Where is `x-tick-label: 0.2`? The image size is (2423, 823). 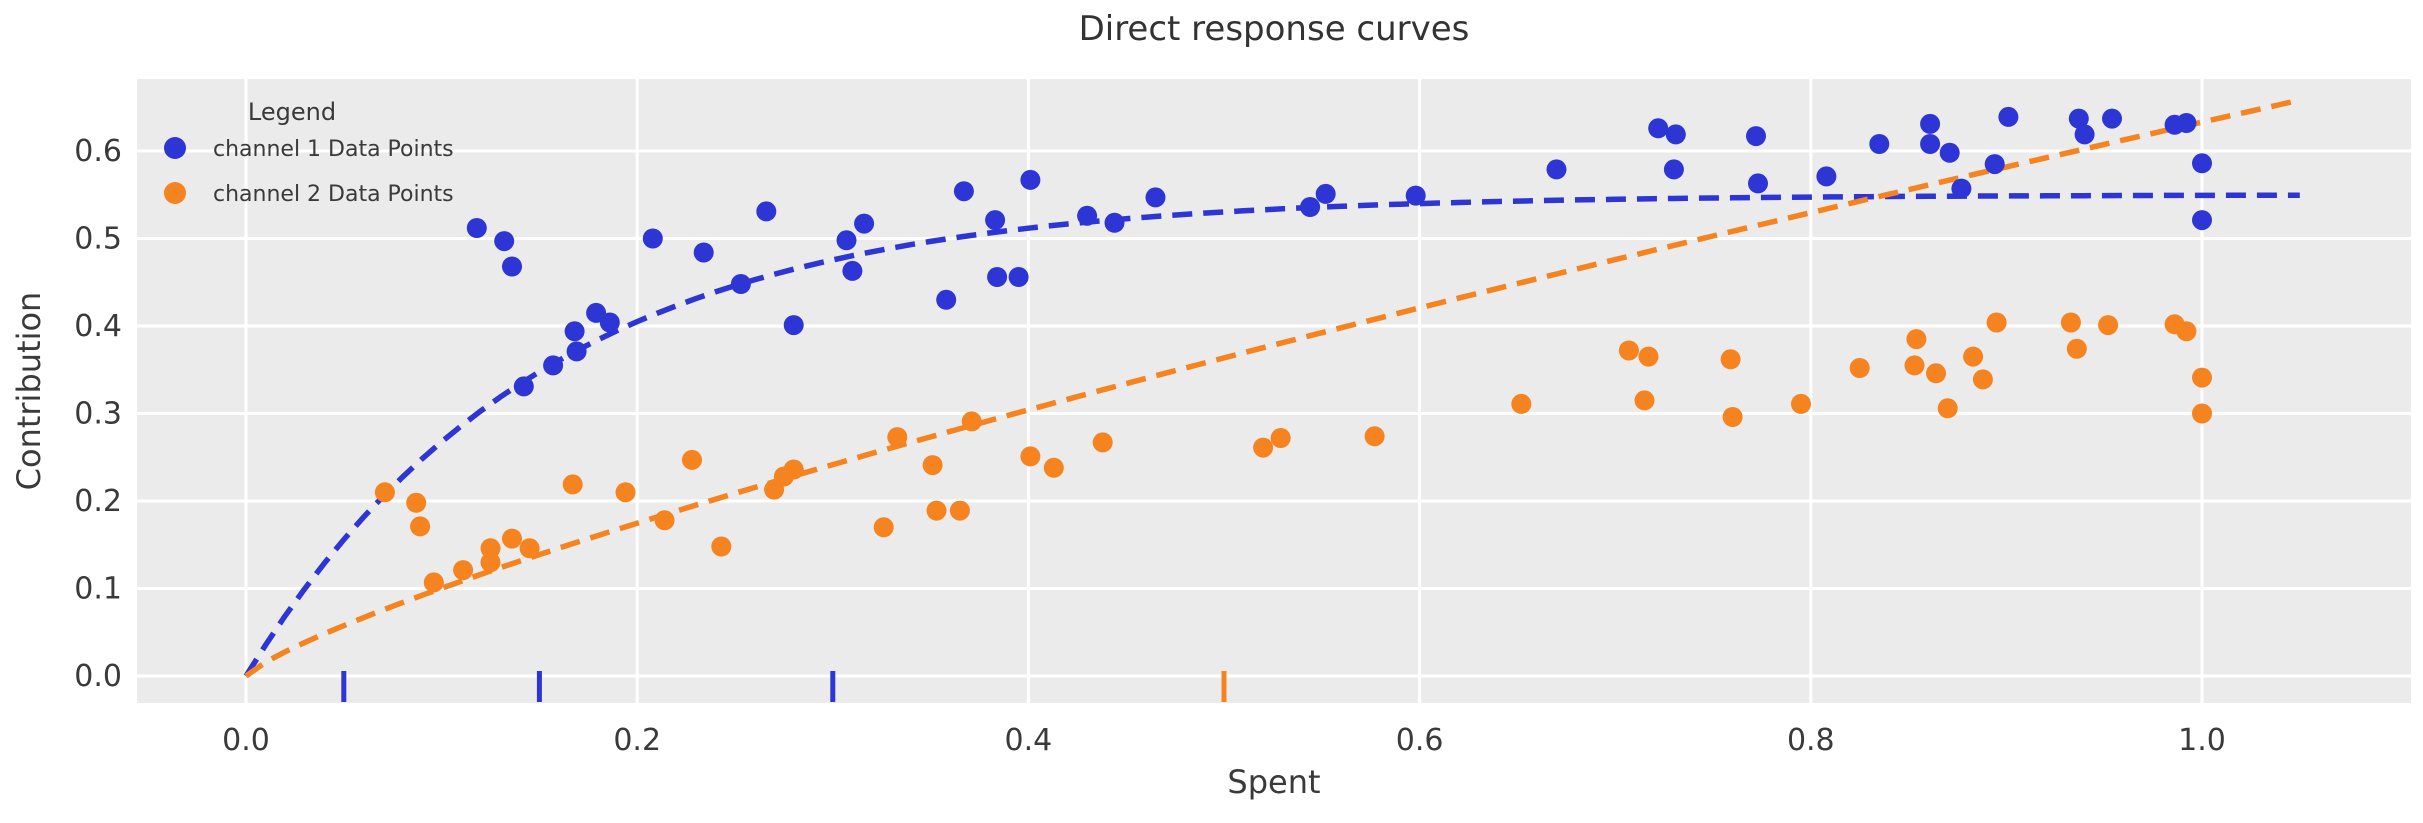 x-tick-label: 0.2 is located at coordinates (637, 740).